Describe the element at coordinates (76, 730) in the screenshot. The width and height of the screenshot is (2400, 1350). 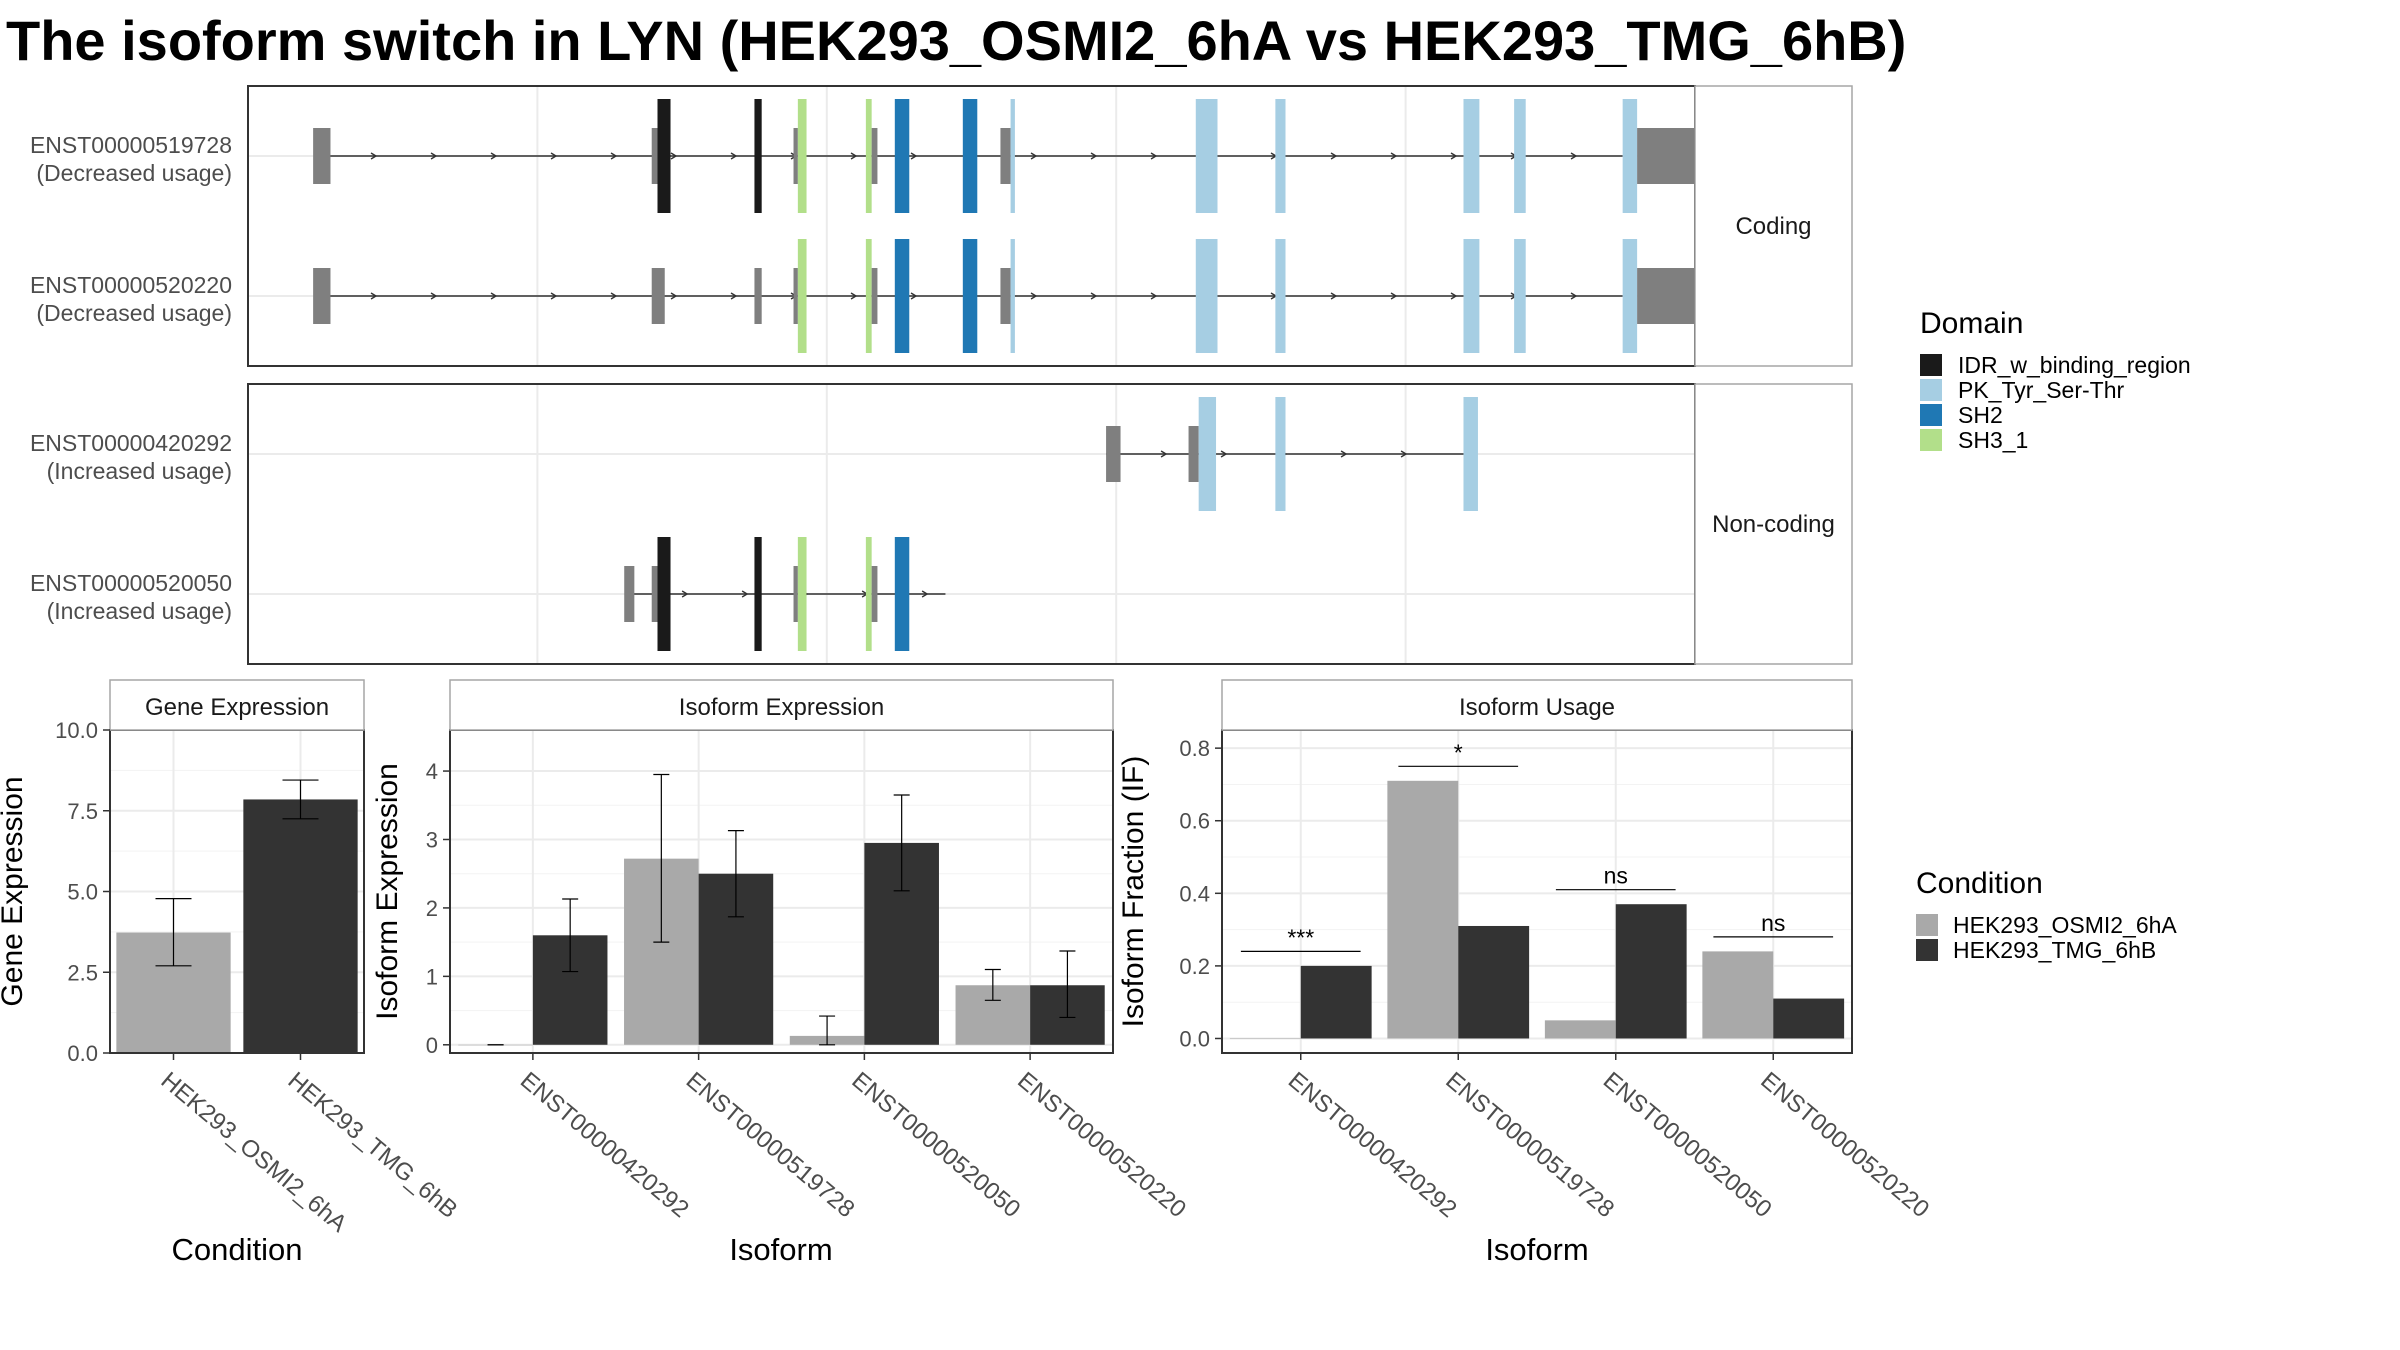
I see `y-tick-label: 10.0` at that location.